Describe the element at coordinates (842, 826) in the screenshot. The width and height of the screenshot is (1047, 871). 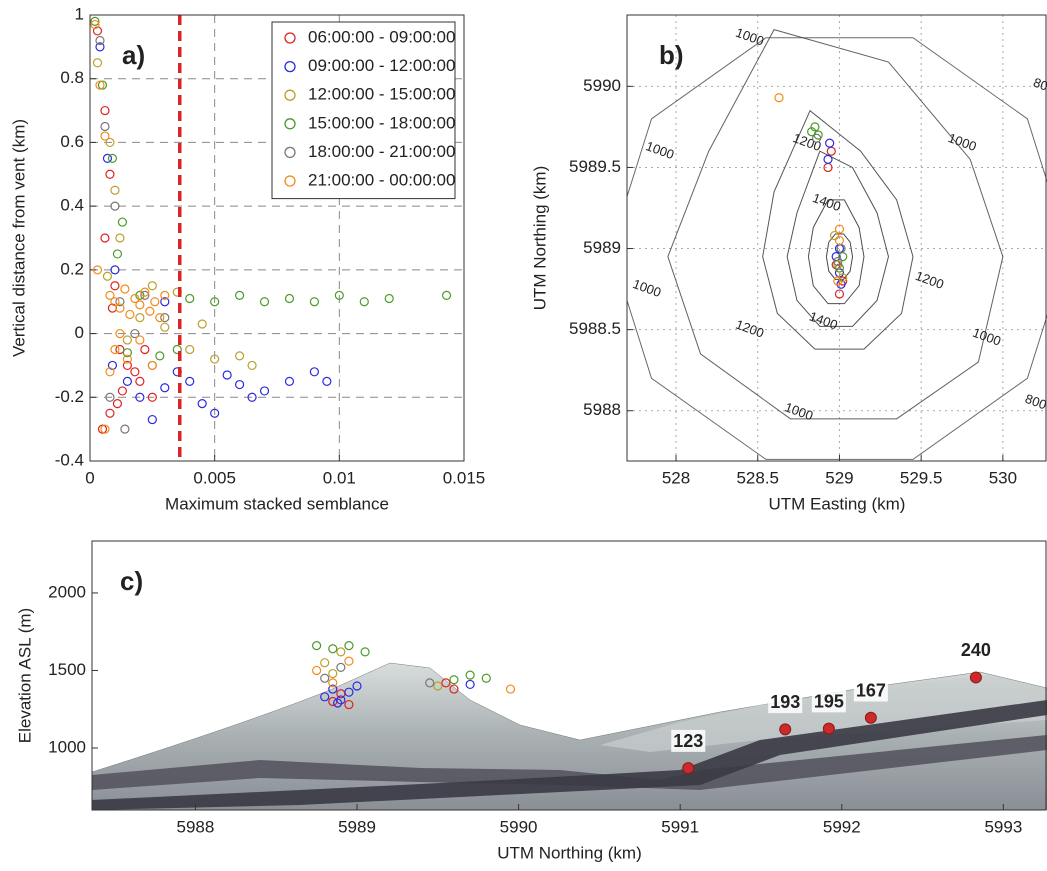
I see `x-tick-label: 5992` at that location.